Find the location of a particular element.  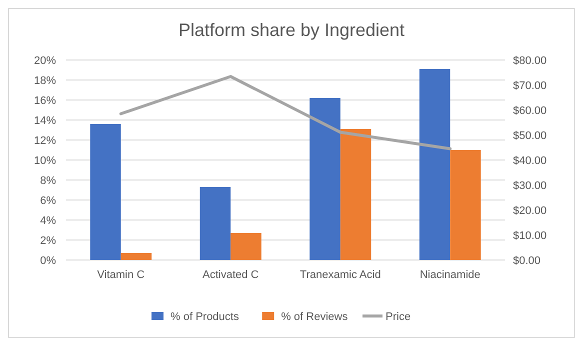

y2-tick-label: $30.00 is located at coordinates (530, 186).